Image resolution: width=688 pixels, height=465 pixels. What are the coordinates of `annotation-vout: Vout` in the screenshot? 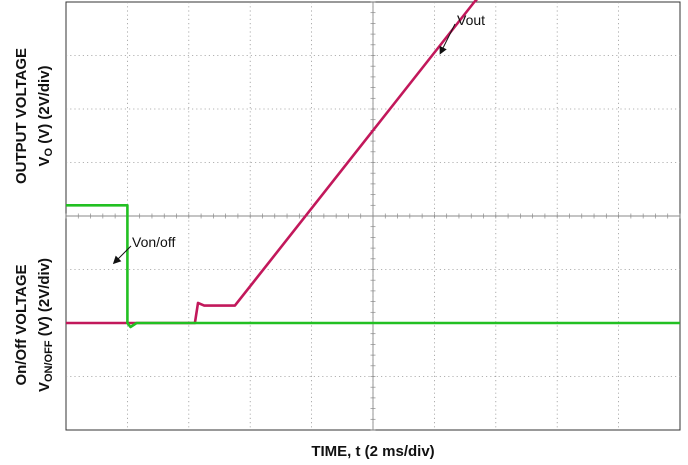 It's located at (462, 33).